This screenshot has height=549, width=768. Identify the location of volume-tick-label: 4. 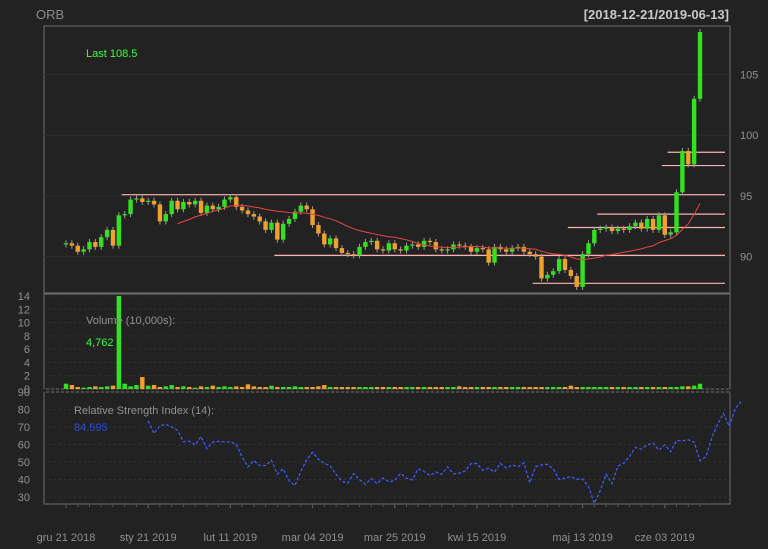
(27, 363).